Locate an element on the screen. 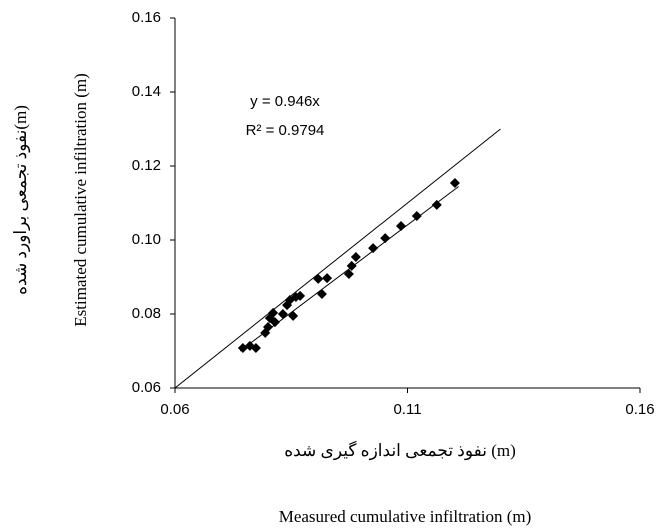 Image resolution: width=658 pixels, height=531 pixels. equation: y = 0.946x is located at coordinates (285, 101).